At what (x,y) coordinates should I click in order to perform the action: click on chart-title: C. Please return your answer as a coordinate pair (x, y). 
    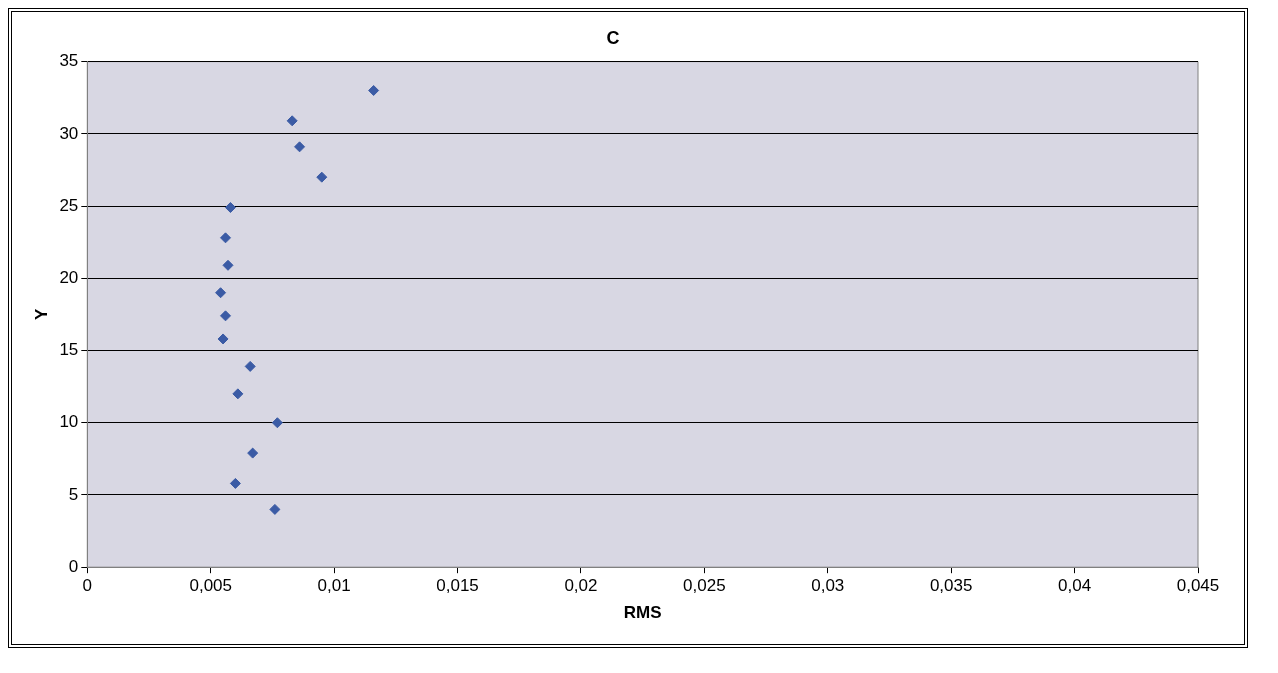
    Looking at the image, I should click on (613, 37).